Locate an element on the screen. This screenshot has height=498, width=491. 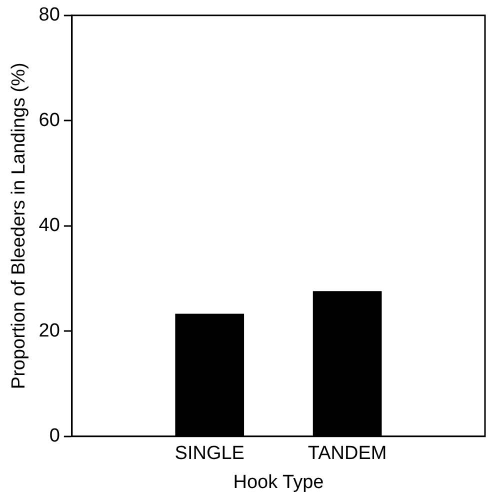
x-tick-label: SINGLE is located at coordinates (209, 453).